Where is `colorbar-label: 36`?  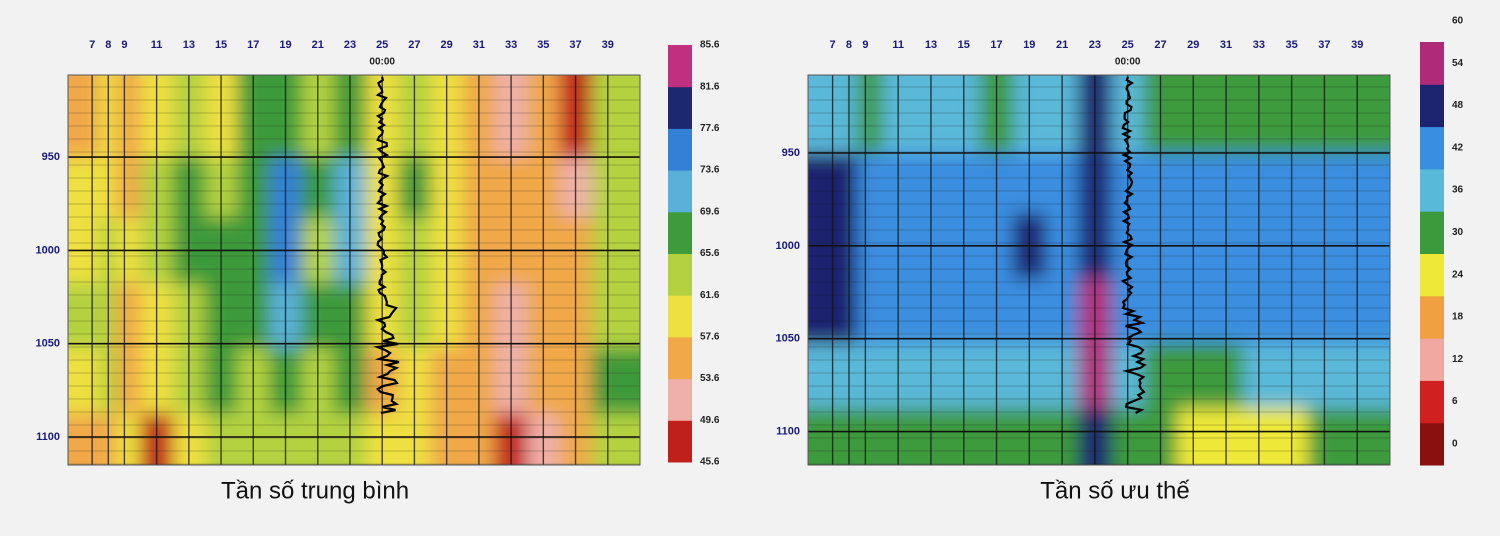
colorbar-label: 36 is located at coordinates (1458, 190).